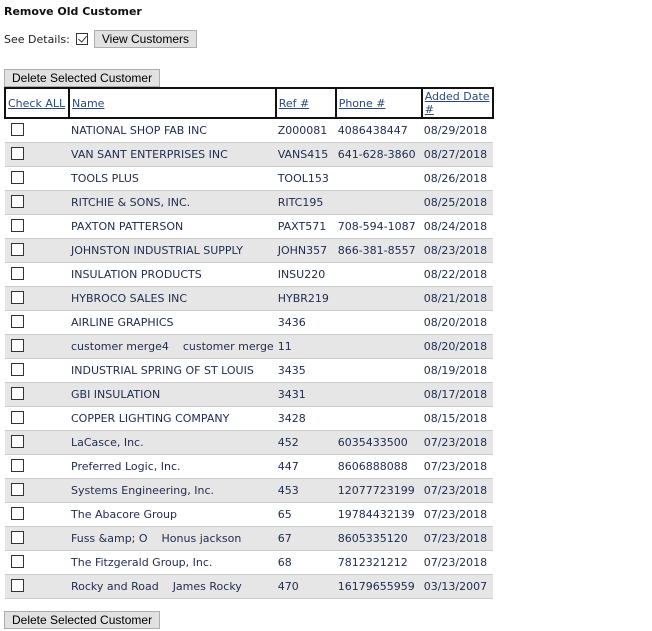 This screenshot has height=631, width=652. I want to click on customer-name: INDUSTRIAL SPRING OF ST LOUIS, so click(172, 370).